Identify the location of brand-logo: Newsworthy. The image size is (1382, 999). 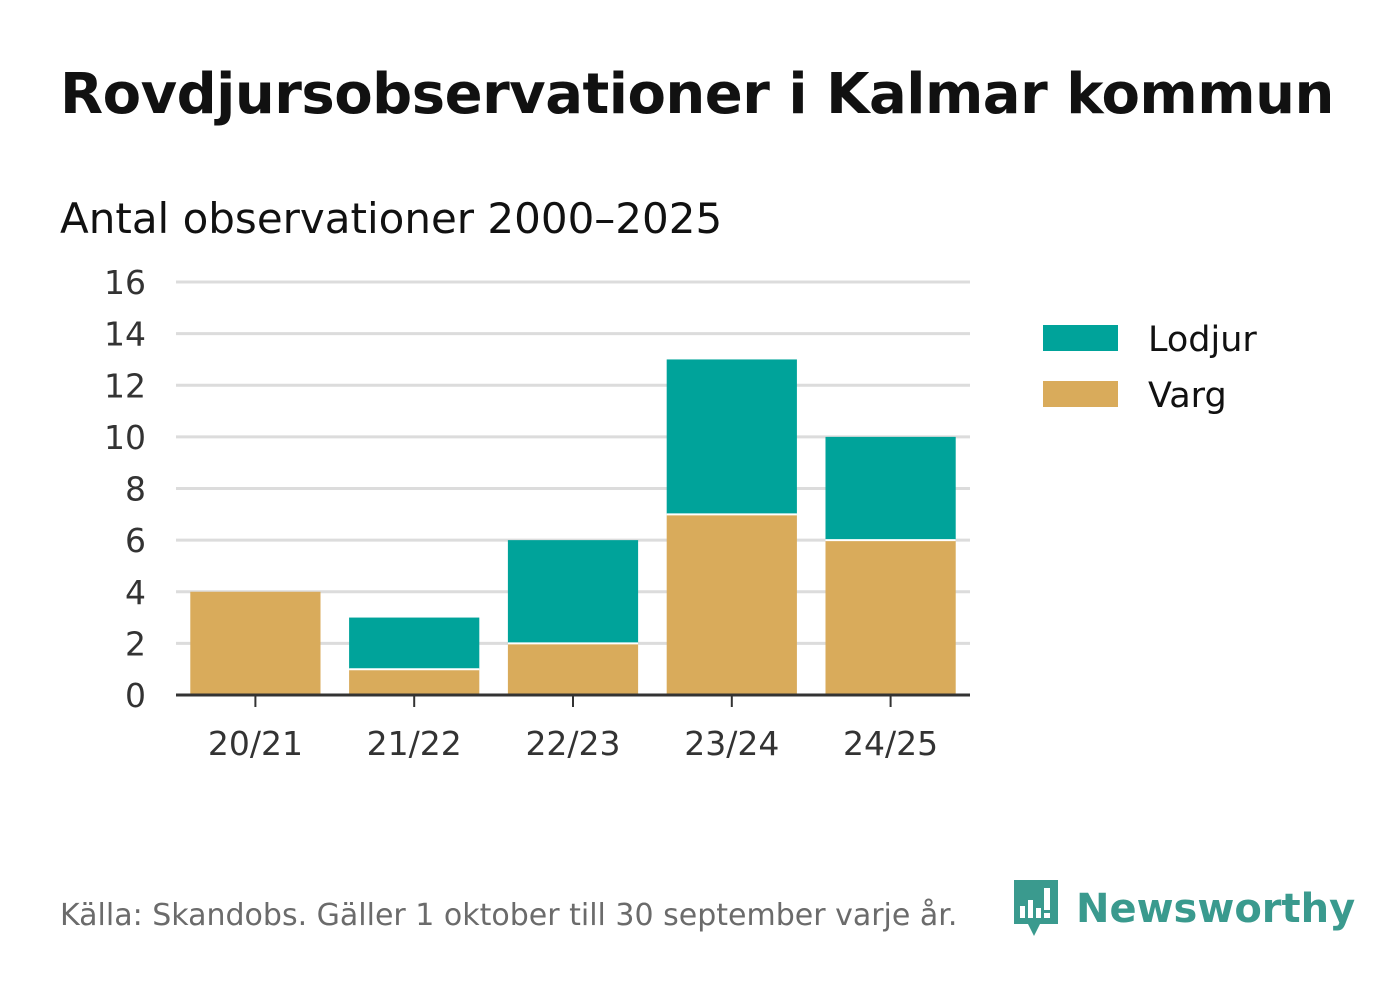
(1182, 909).